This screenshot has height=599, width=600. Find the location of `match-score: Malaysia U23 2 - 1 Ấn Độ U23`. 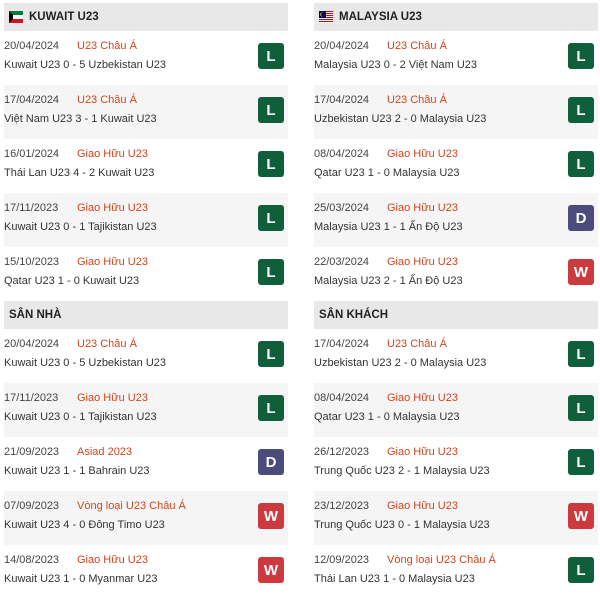

match-score: Malaysia U23 2 - 1 Ấn Độ U23 is located at coordinates (388, 281).